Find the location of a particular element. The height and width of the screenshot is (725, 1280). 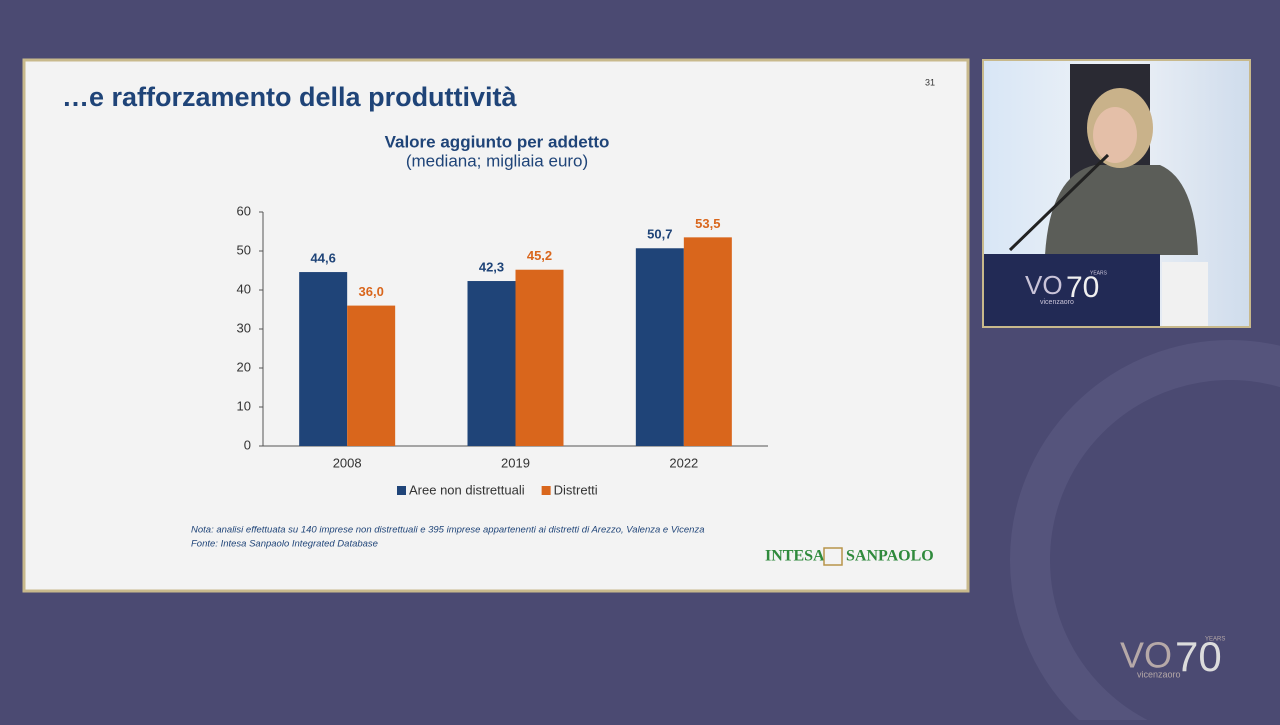

legend-label: Aree non distrettuali is located at coordinates (467, 489).